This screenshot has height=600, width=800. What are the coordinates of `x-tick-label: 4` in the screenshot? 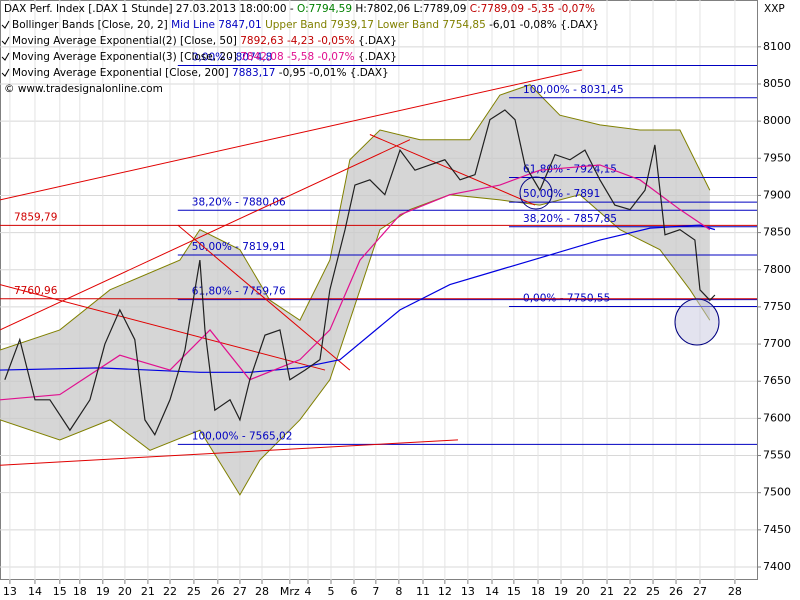 It's located at (307, 591).